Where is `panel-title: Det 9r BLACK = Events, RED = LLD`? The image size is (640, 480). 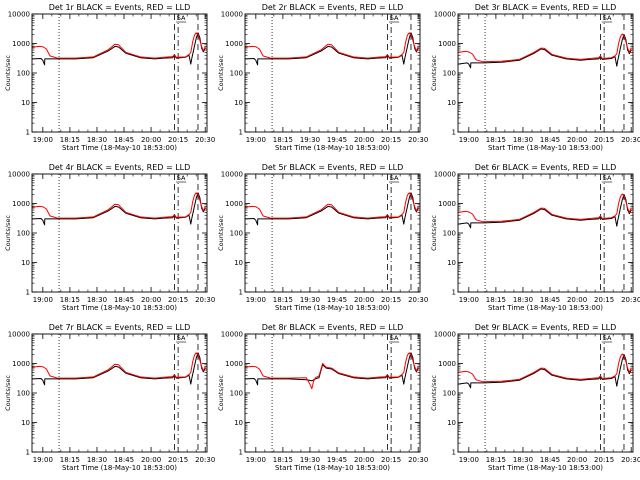
panel-title: Det 9r BLACK = Events, RED = LLD is located at coordinates (546, 327).